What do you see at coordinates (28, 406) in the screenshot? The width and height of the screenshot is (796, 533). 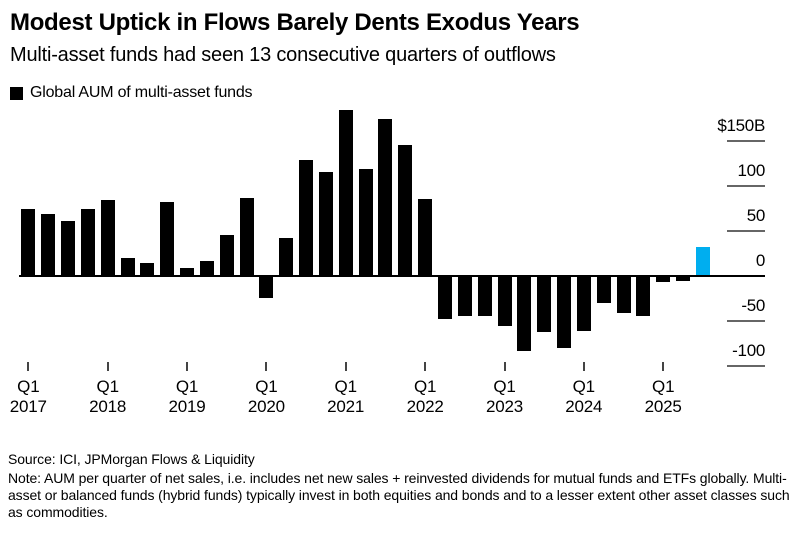 I see `x-tick-year-label: 2017` at bounding box center [28, 406].